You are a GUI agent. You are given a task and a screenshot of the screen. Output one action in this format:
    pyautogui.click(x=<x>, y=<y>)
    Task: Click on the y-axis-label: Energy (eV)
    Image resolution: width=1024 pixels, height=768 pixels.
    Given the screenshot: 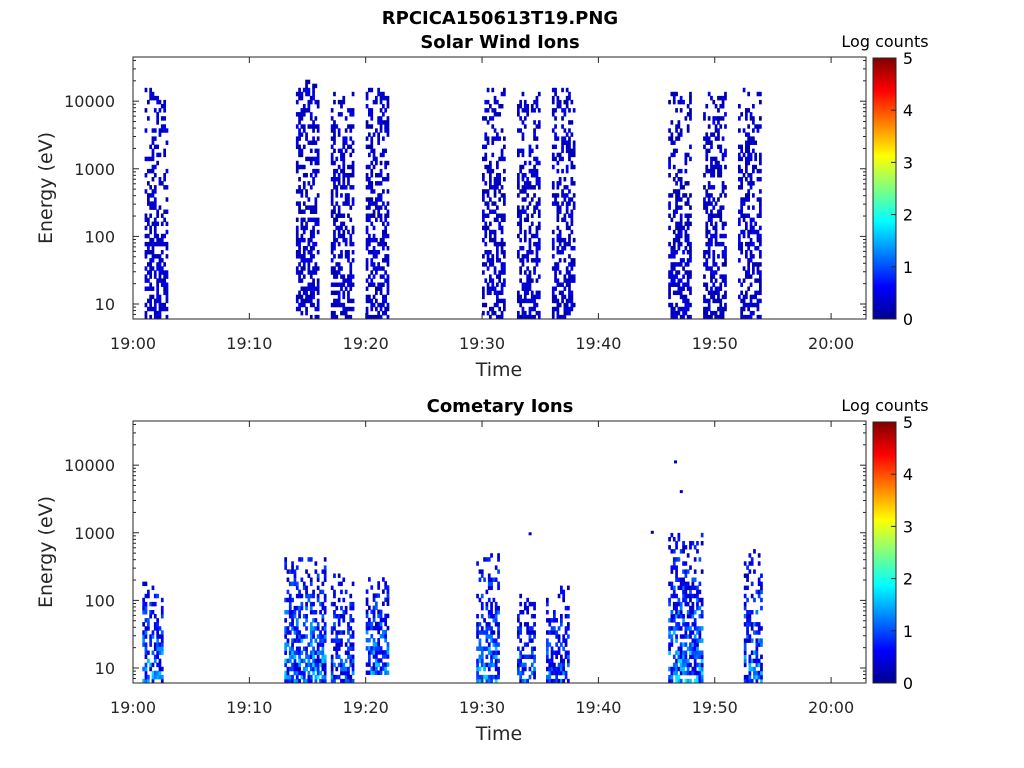 What is the action you would take?
    pyautogui.click(x=46, y=552)
    